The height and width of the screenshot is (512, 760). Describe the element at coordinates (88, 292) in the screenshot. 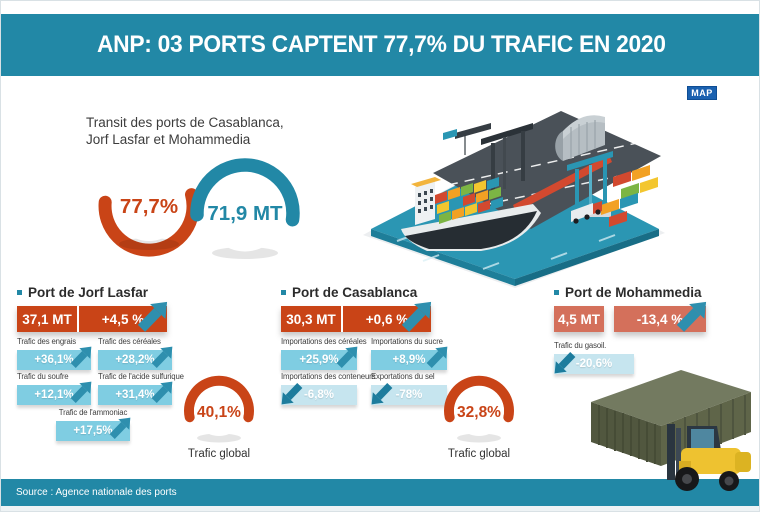

I see `section-title: Port de Jorf Lasfar` at that location.